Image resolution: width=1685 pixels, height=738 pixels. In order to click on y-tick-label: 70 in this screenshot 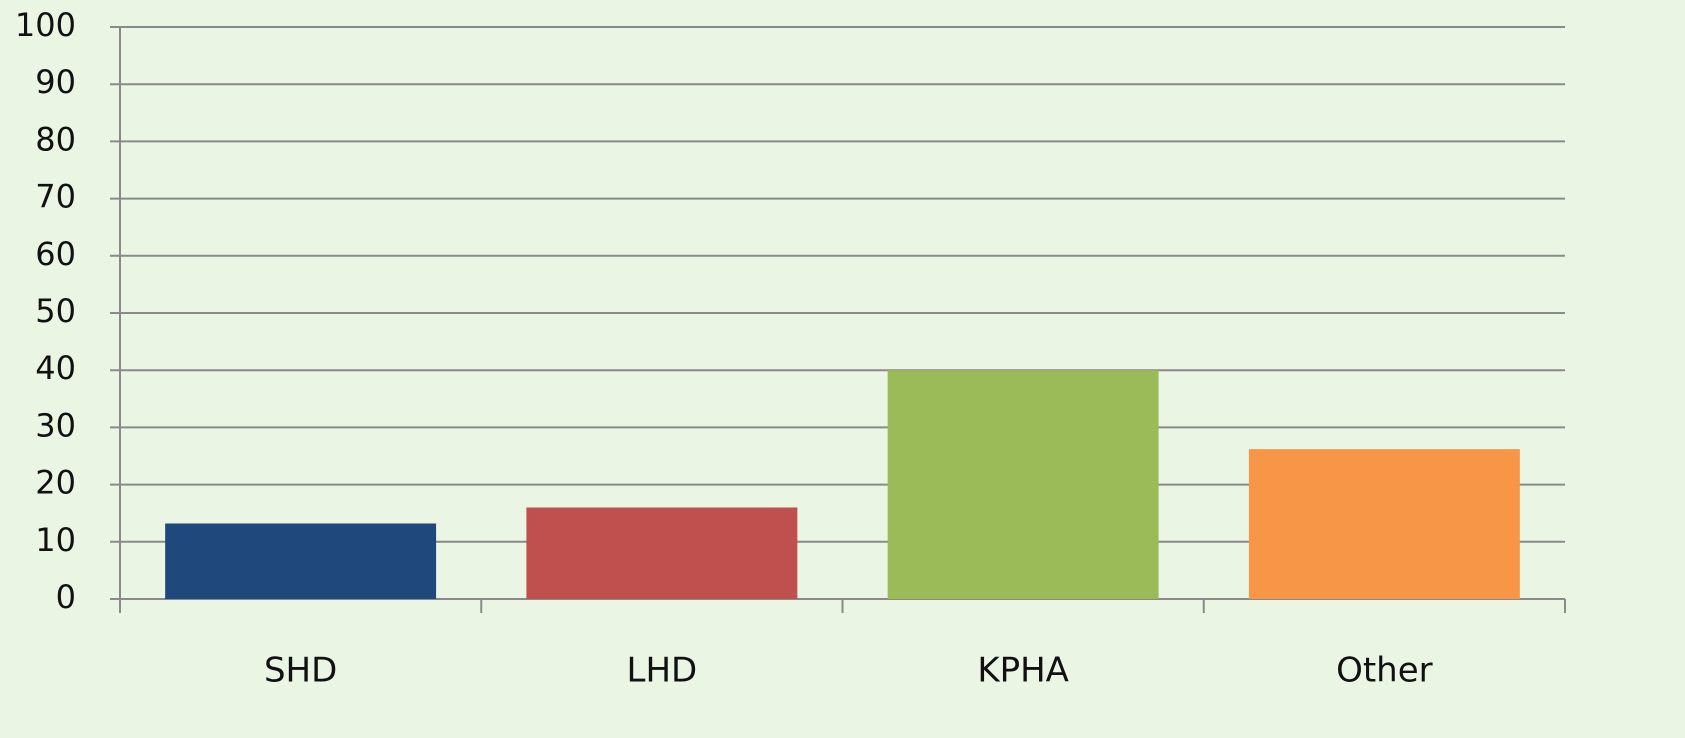, I will do `click(55, 197)`.